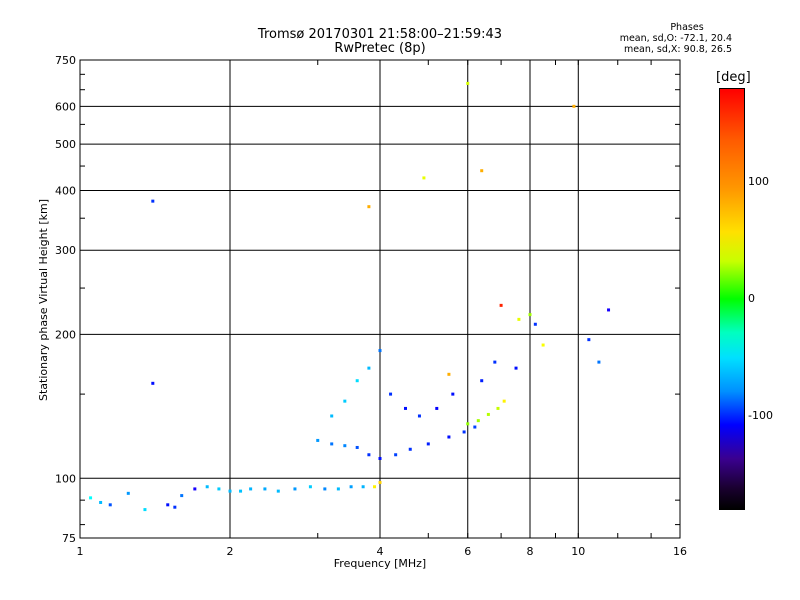  I want to click on y-tick-label: 300, so click(65, 250).